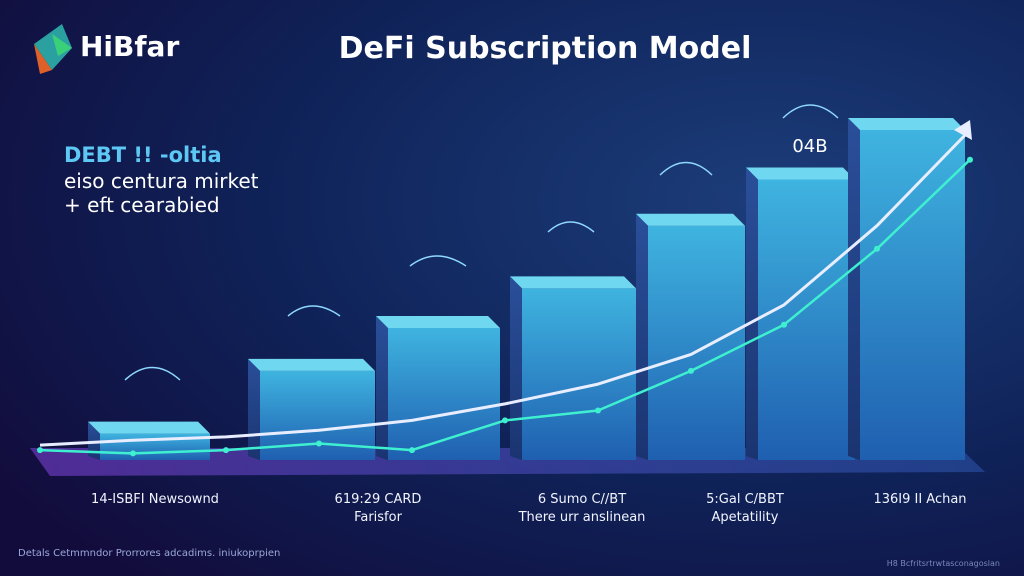 The height and width of the screenshot is (576, 1024). Describe the element at coordinates (582, 517) in the screenshot. I see `category-label: There urr anslinean` at that location.